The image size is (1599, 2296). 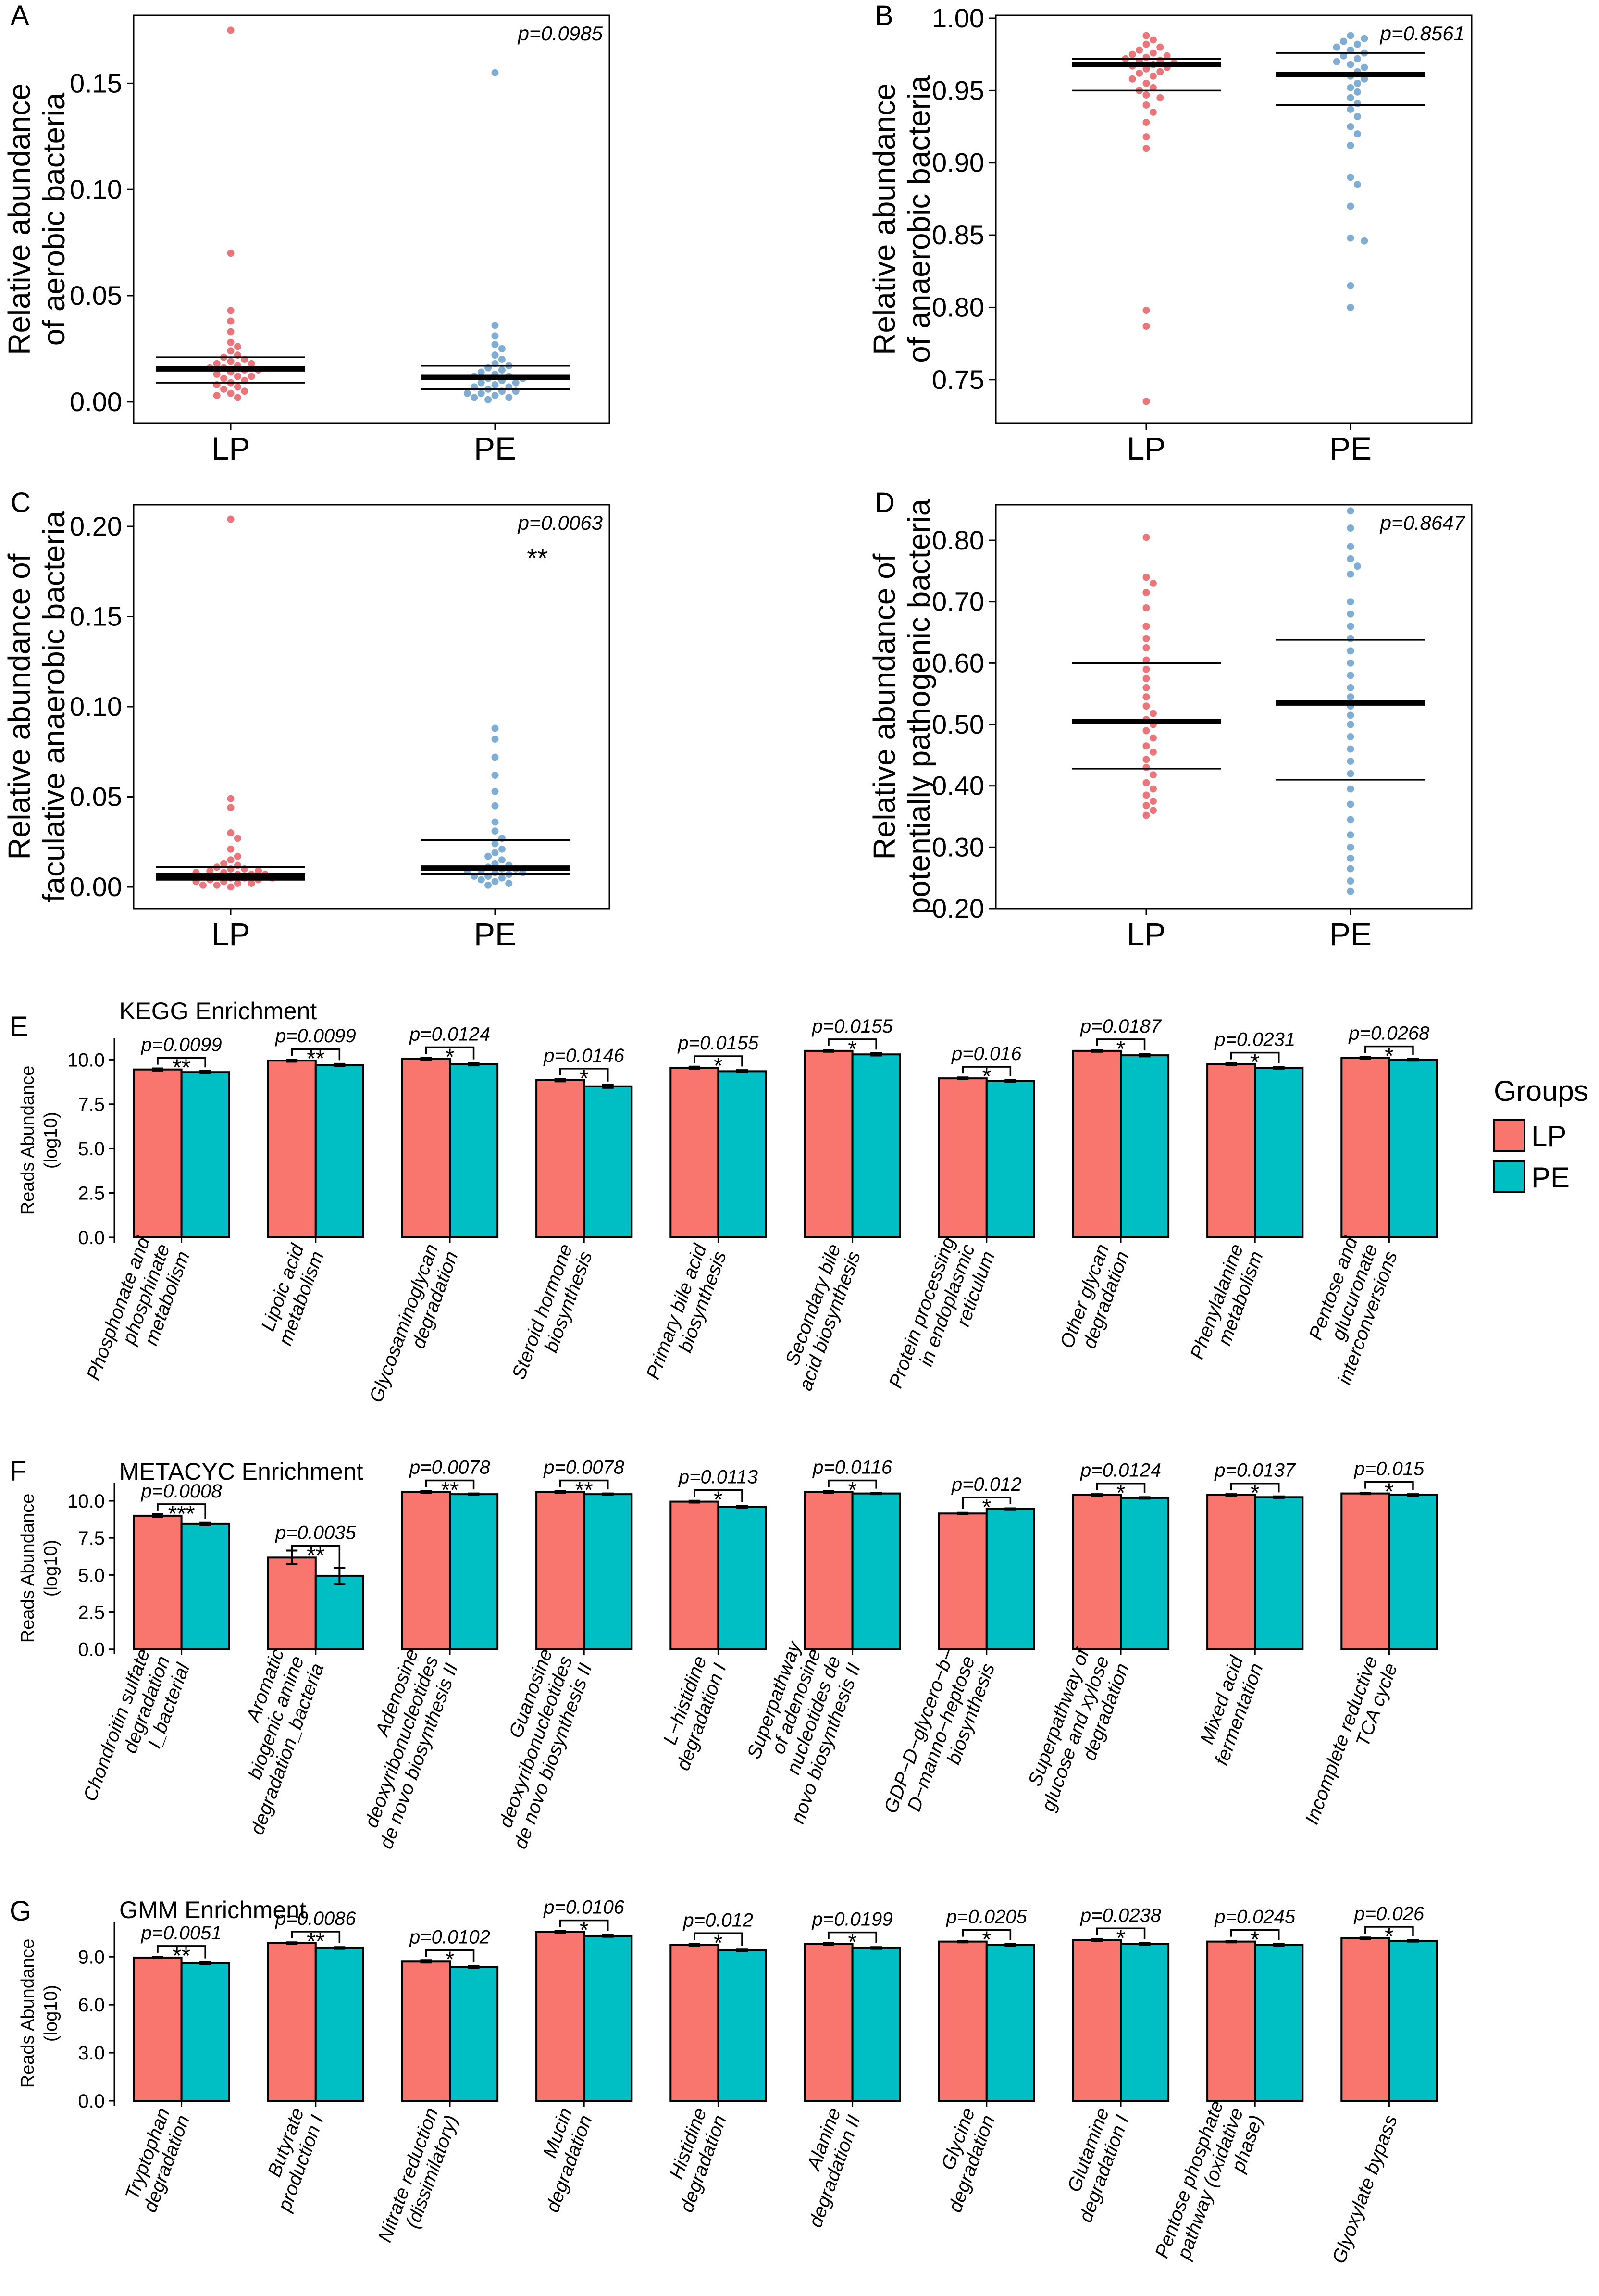 I want to click on legend-label-pe: PE, so click(x=1550, y=1177).